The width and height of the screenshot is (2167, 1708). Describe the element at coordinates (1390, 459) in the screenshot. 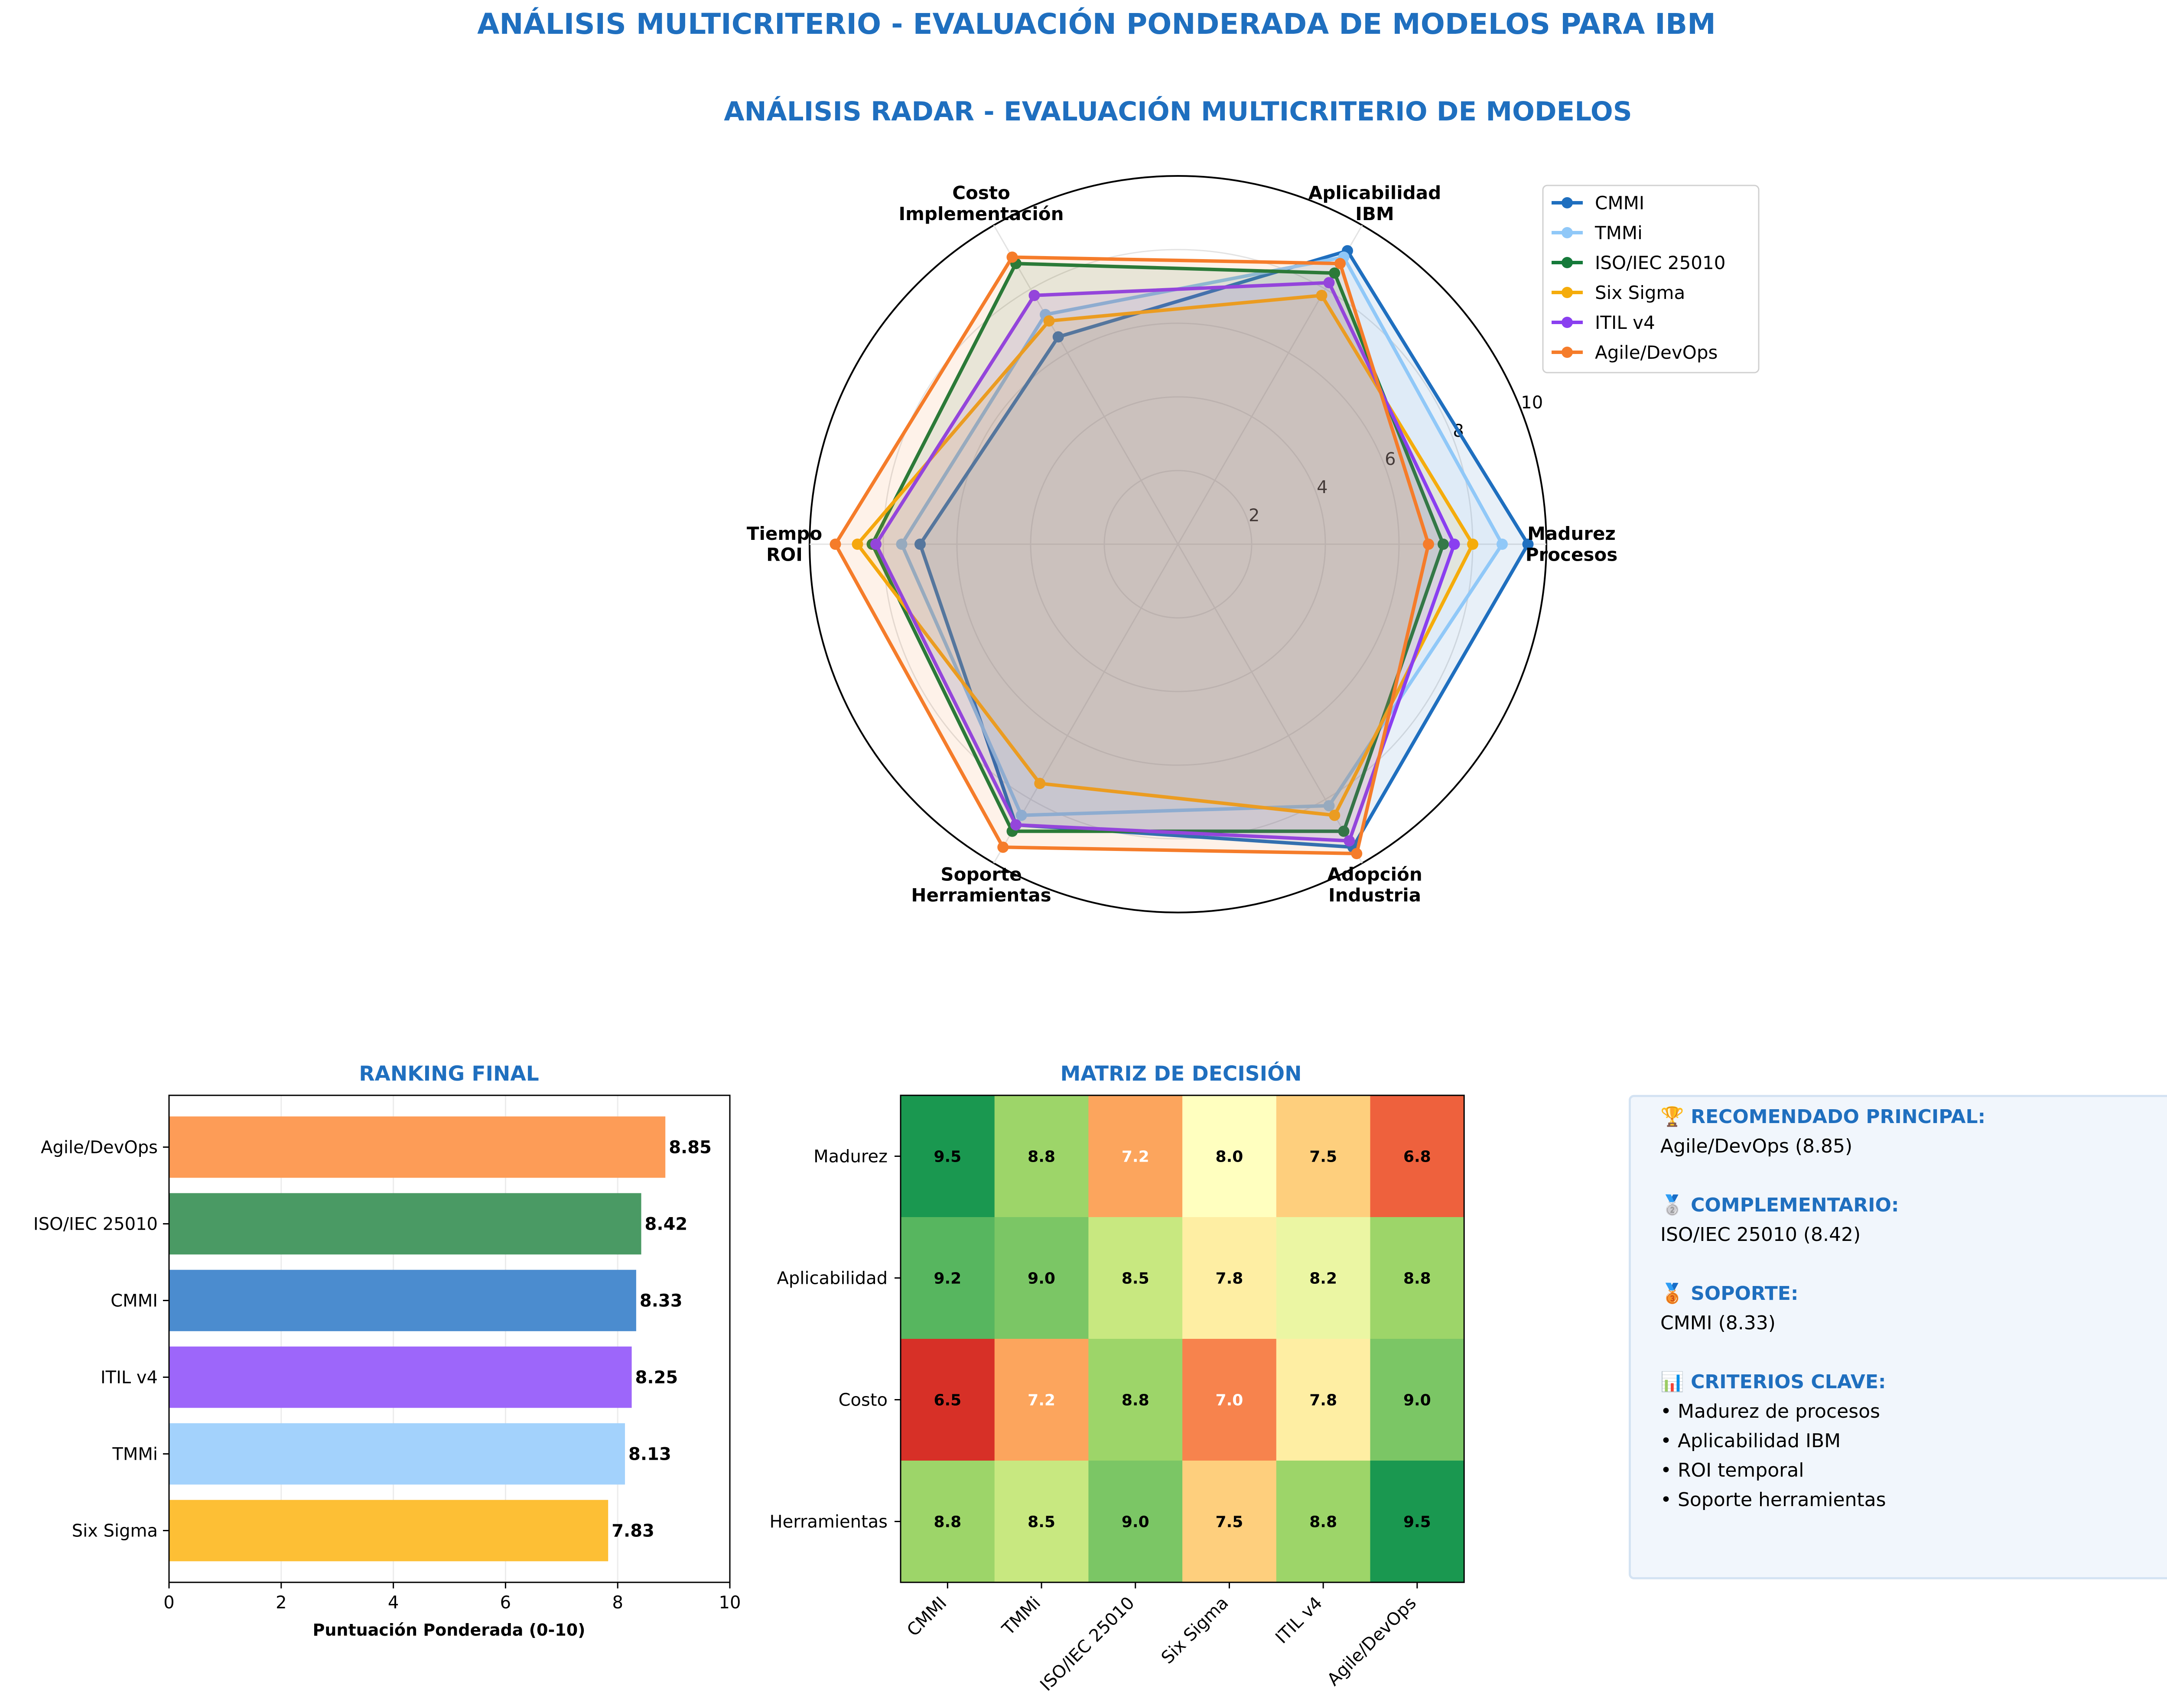

I see `radar-tick-label: 6` at that location.